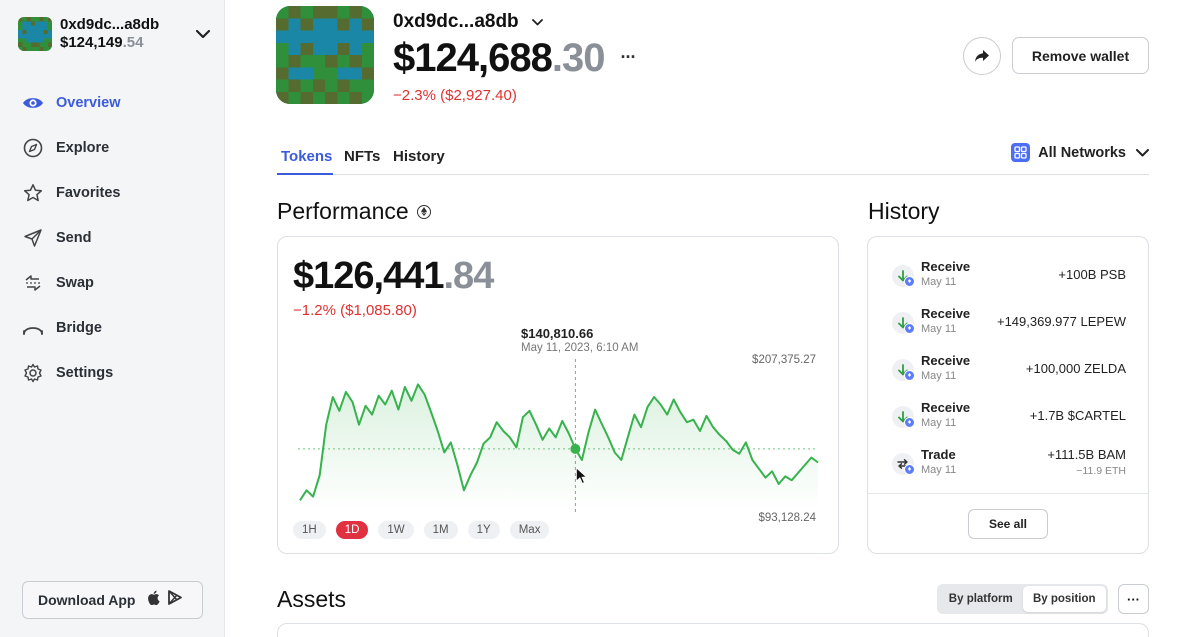 Image resolution: width=1200 pixels, height=637 pixels. Describe the element at coordinates (117, 372) in the screenshot. I see `sidebar-item-settings: Settings` at that location.